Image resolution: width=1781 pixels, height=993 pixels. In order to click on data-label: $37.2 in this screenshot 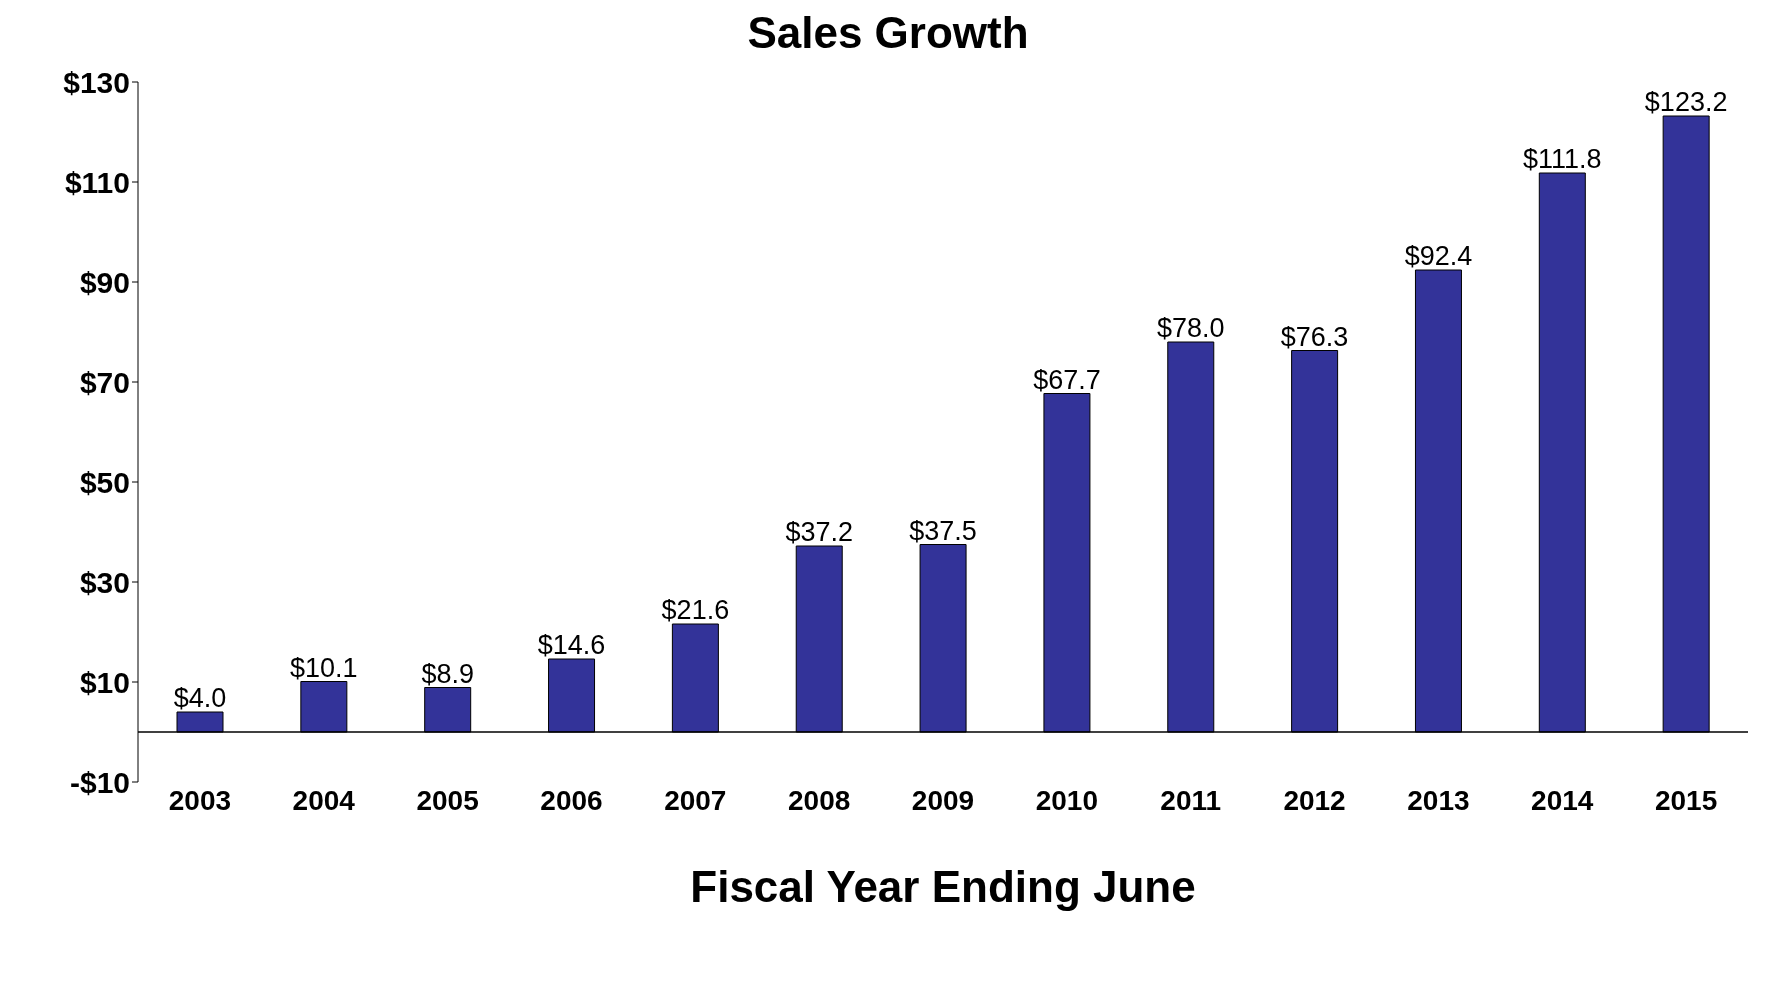, I will do `click(819, 532)`.